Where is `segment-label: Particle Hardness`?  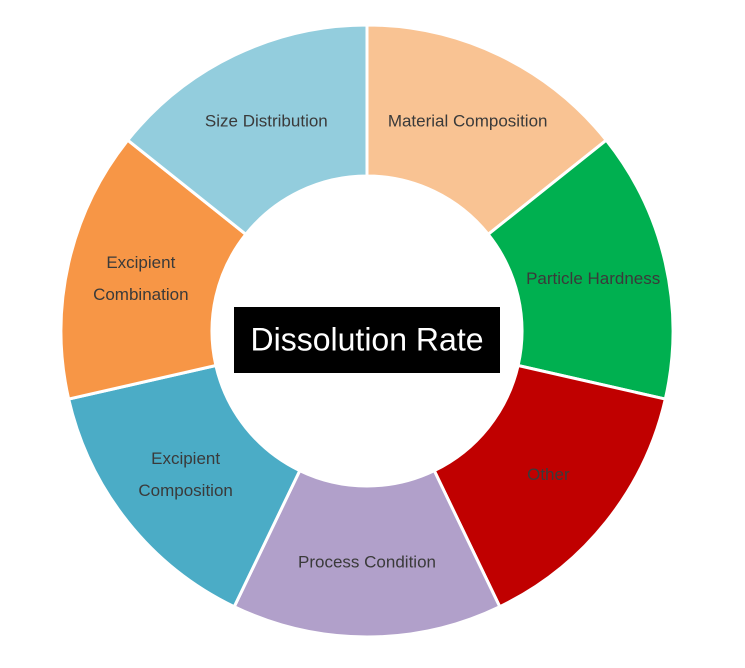 segment-label: Particle Hardness is located at coordinates (593, 278).